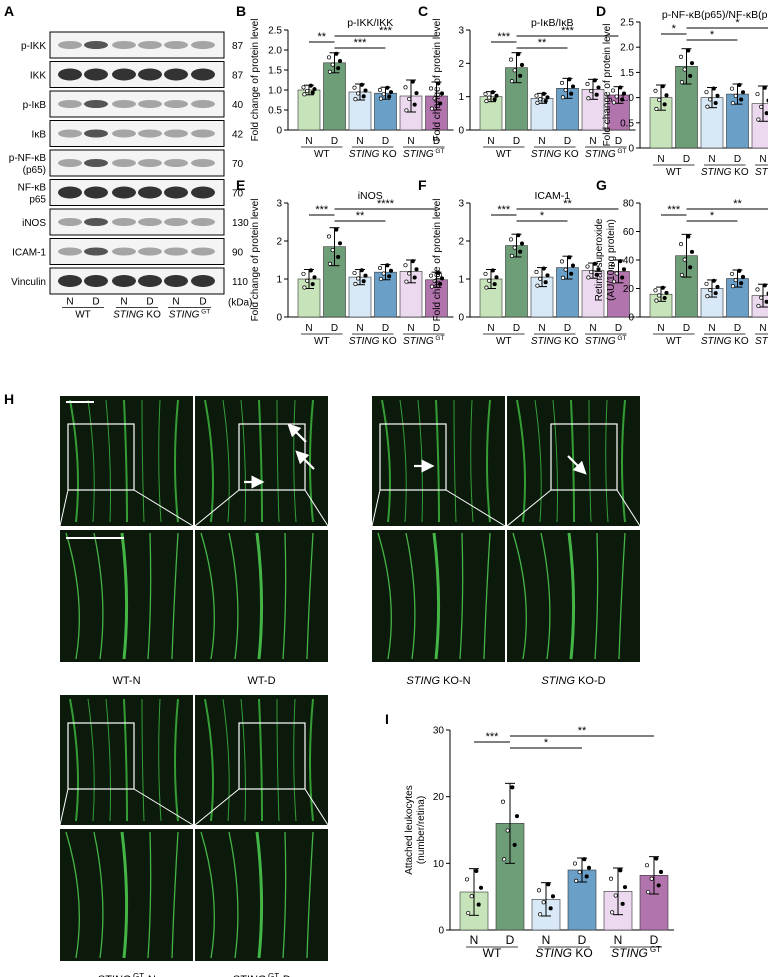 This screenshot has height=977, width=768. I want to click on significance-label: ***, so click(322, 210).